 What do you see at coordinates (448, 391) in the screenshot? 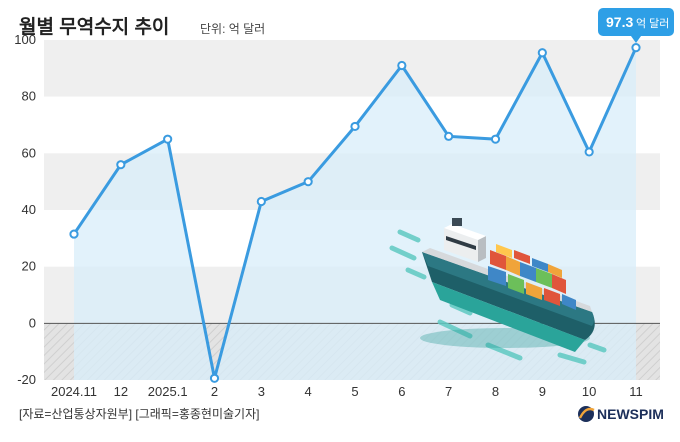
I see `x-tick-label: 7` at bounding box center [448, 391].